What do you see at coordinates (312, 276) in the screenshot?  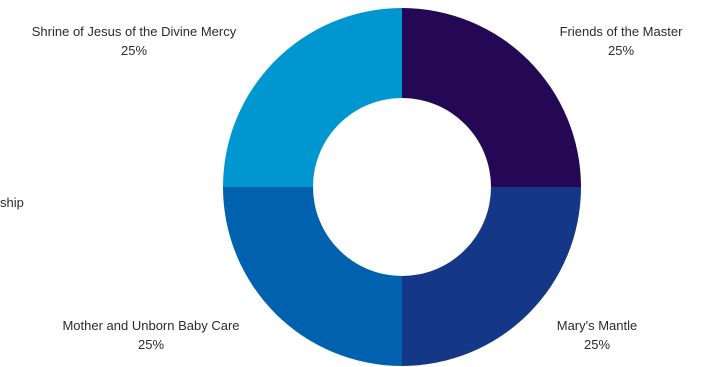 I see `slice-mother-and-unborn-baby-care` at bounding box center [312, 276].